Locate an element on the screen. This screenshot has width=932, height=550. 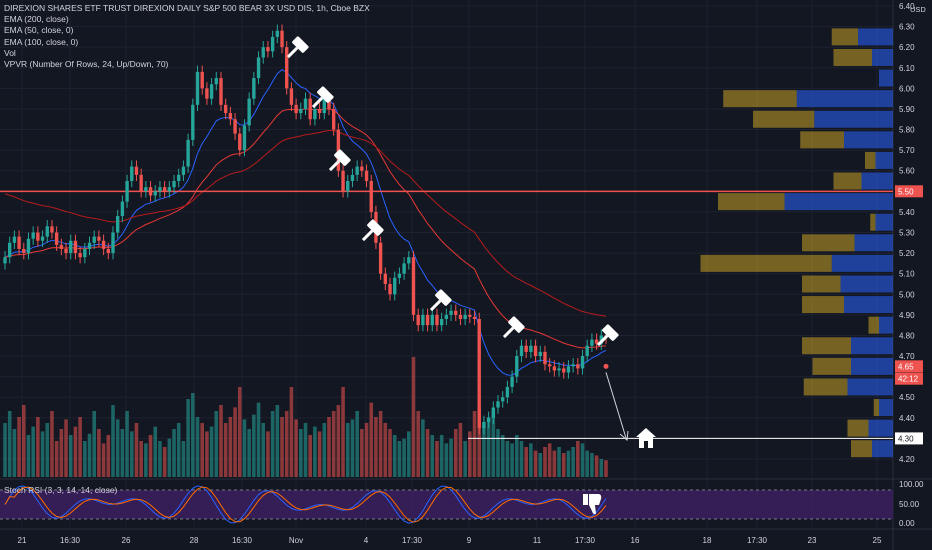
gavel-icon is located at coordinates (322, 97).